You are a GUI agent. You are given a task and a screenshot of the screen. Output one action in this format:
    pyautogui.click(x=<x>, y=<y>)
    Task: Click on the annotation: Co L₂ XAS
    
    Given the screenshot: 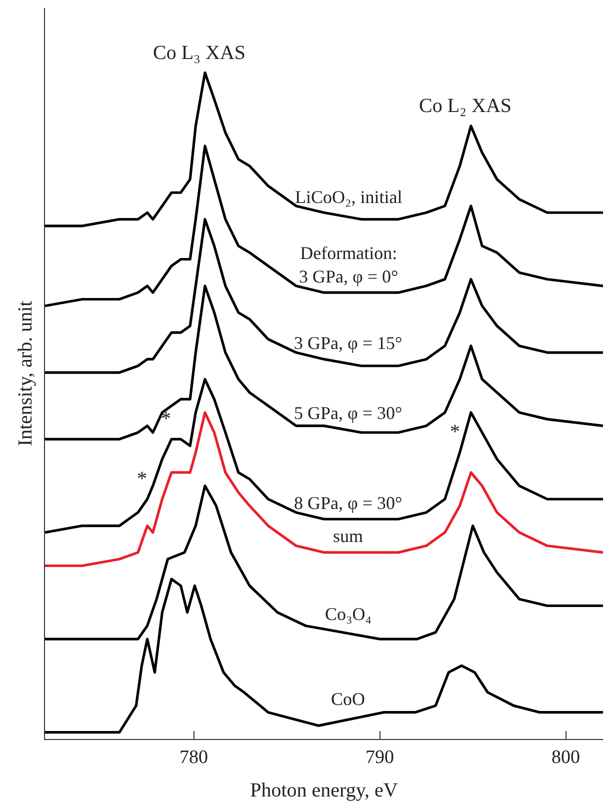 What is the action you would take?
    pyautogui.click(x=465, y=106)
    